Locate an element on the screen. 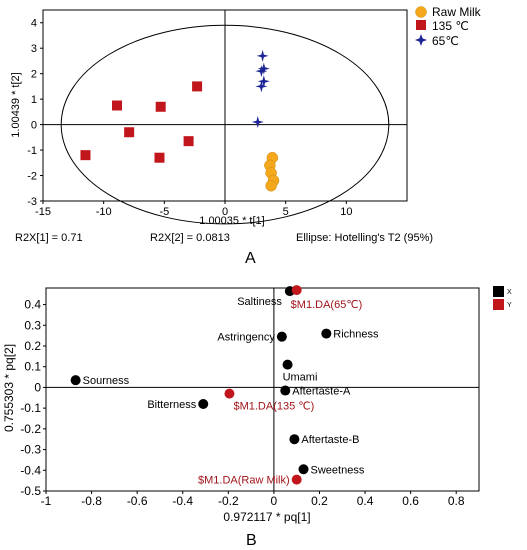  legend-y-marker is located at coordinates (498, 304).